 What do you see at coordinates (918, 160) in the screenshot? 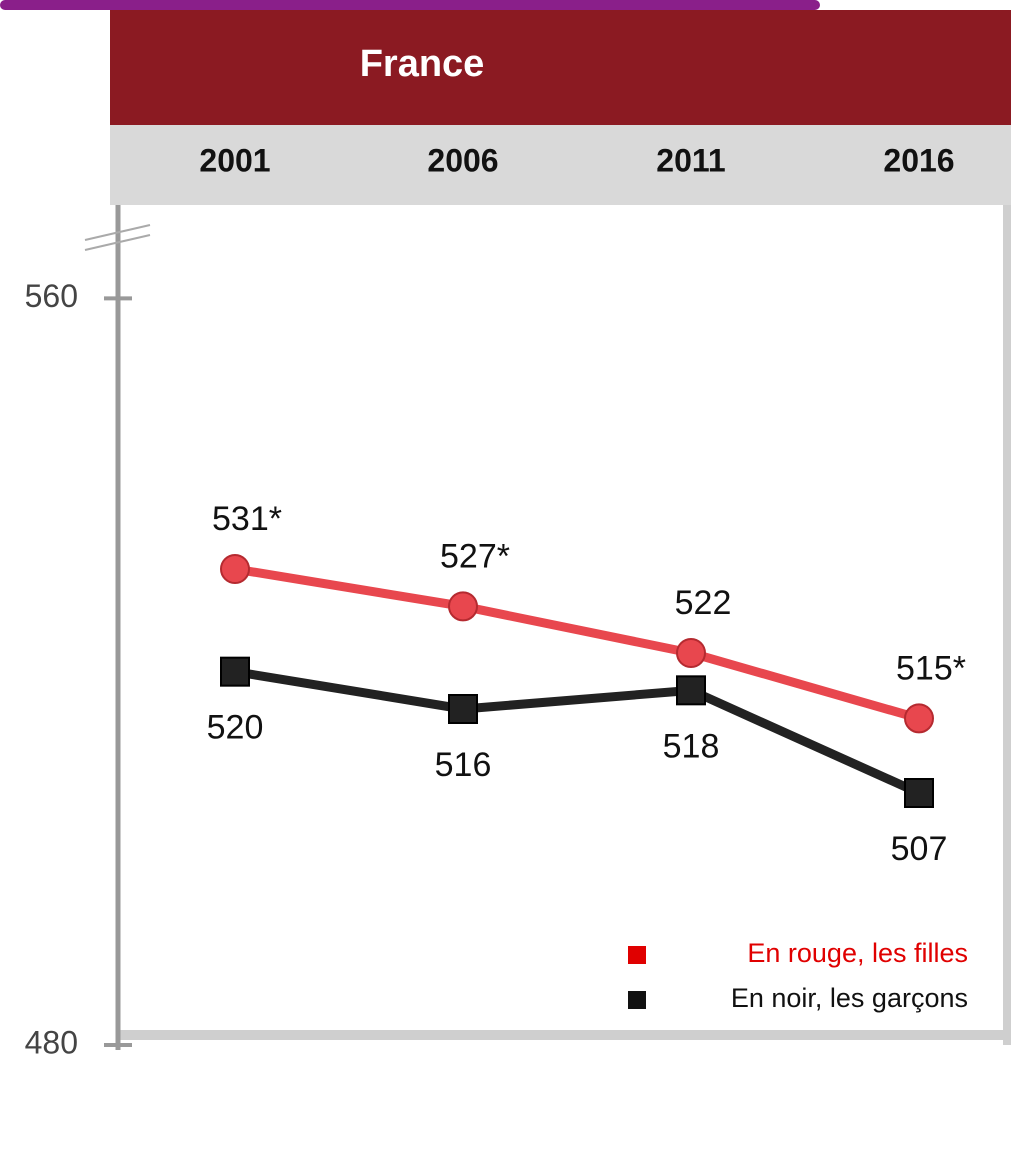
I see `x-tick-label: 2016` at bounding box center [918, 160].